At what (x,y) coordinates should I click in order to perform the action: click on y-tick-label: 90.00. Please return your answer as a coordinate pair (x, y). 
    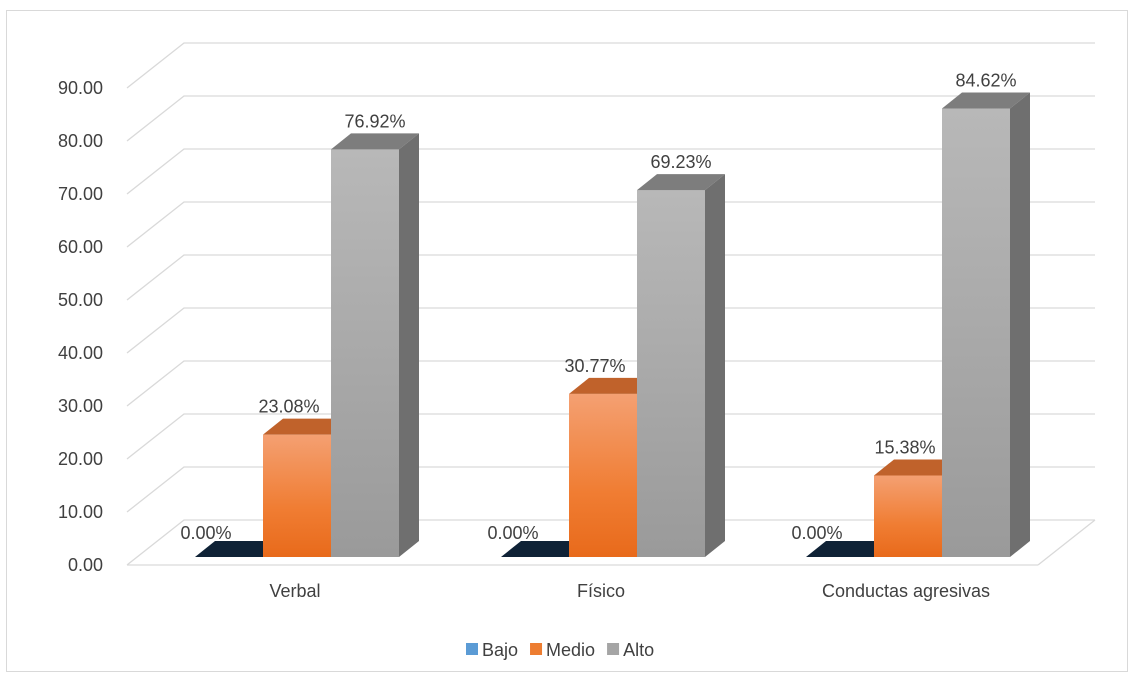
    Looking at the image, I should click on (80, 88).